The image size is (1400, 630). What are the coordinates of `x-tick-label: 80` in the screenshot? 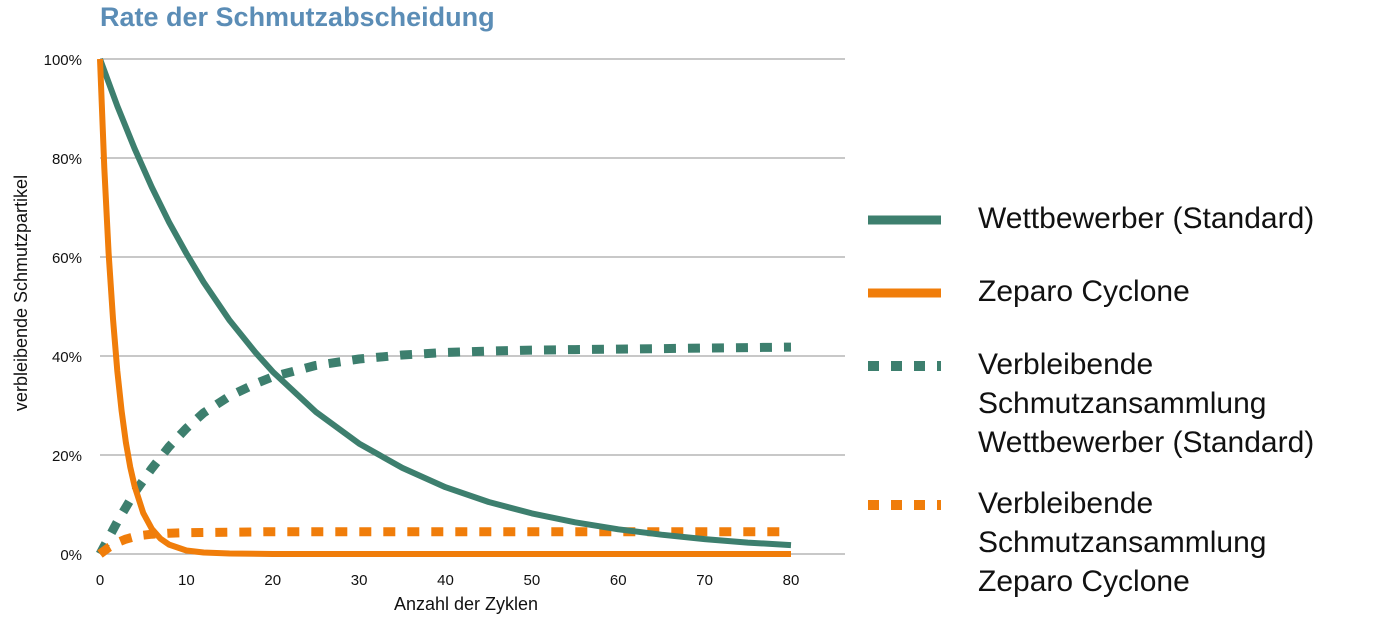 It's located at (791, 580).